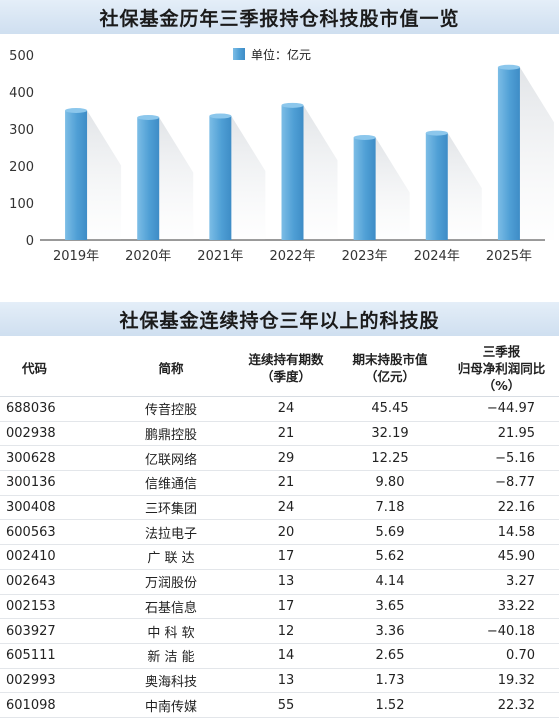 This screenshot has width=559, height=718. I want to click on bar-2021年, so click(220, 178).